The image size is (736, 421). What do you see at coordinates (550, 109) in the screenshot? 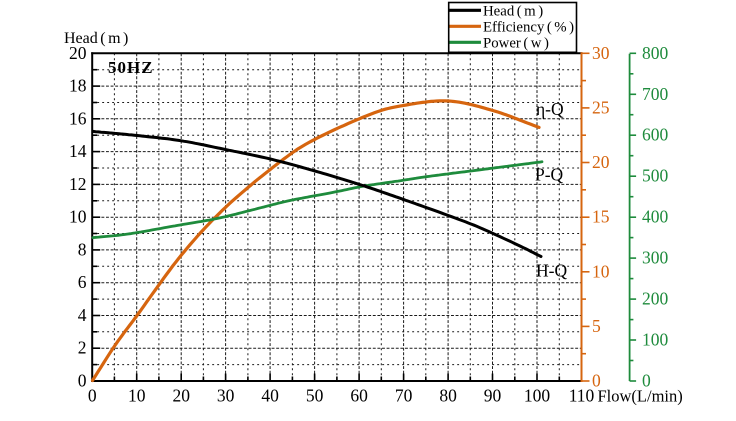
I see `svg-text: η-Q` at bounding box center [550, 109].